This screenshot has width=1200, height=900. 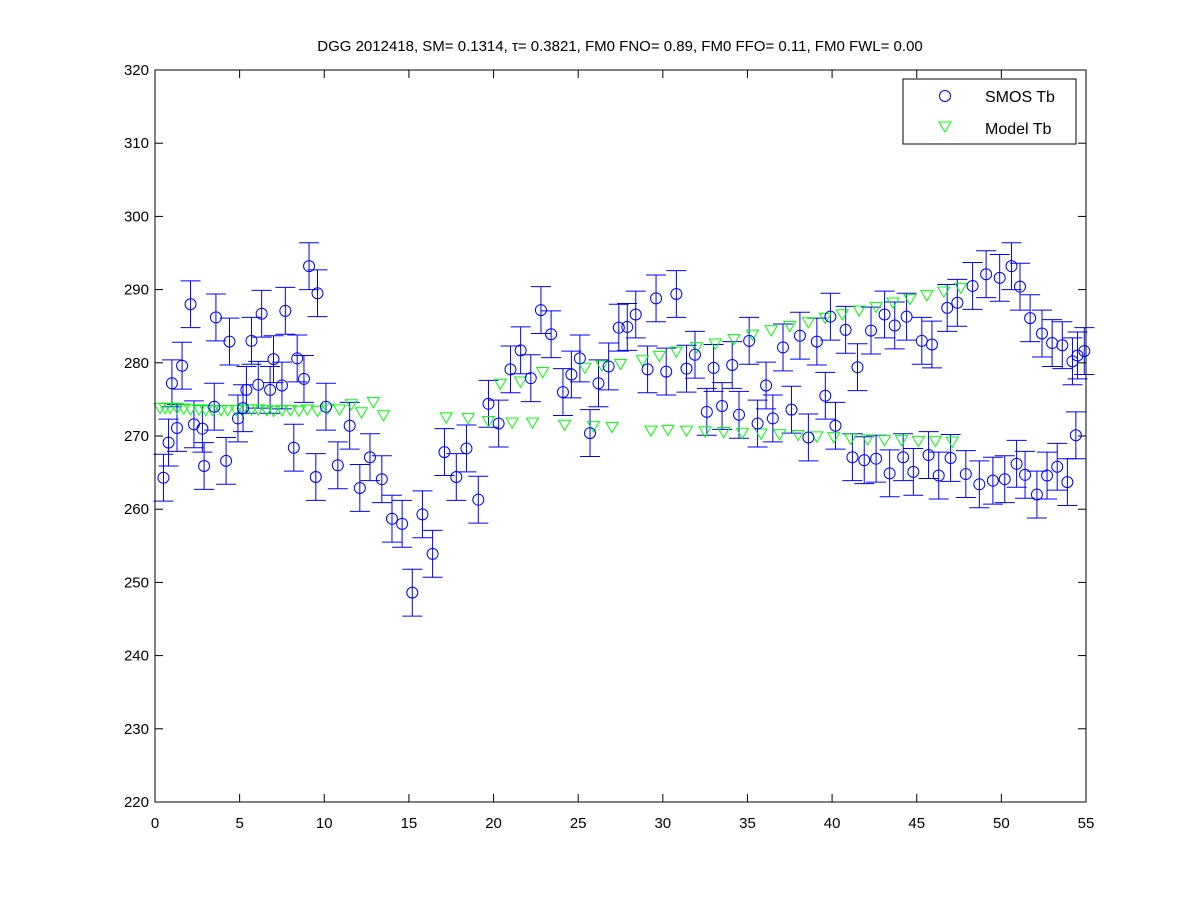 I want to click on y-tick-label: 240, so click(x=136, y=656).